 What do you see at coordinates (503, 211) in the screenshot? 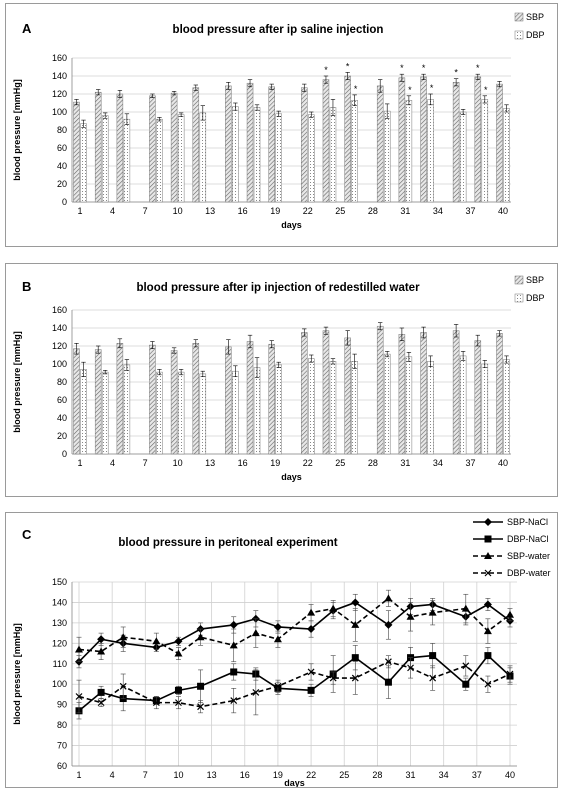
I see `x-tick-label: 40` at bounding box center [503, 211].